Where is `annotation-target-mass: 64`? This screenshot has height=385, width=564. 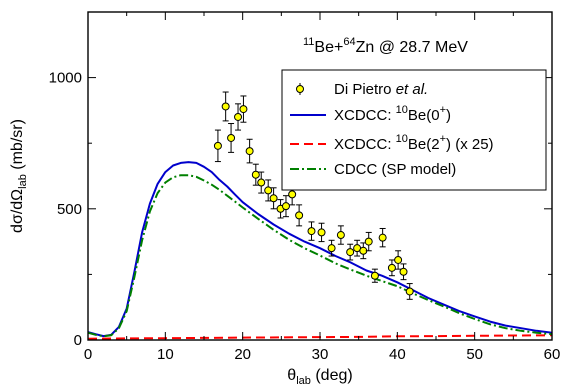
annotation-target-mass: 64 is located at coordinates (349, 42).